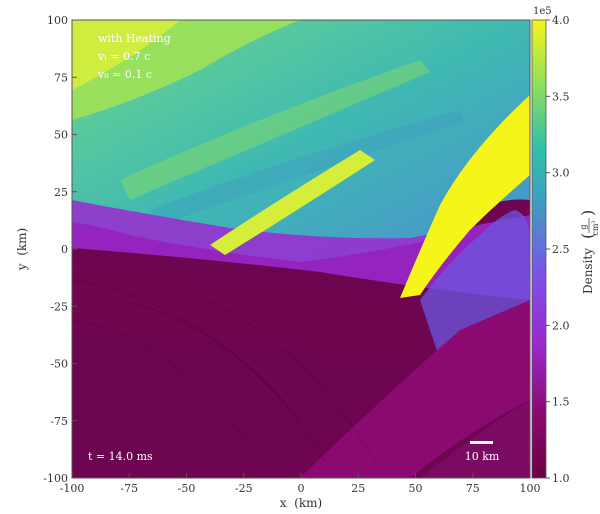 The image size is (600, 514). Describe the element at coordinates (60, 249) in the screenshot. I see `y-axis: -100 -75 -50 -25 0 25 50 75 100` at that location.